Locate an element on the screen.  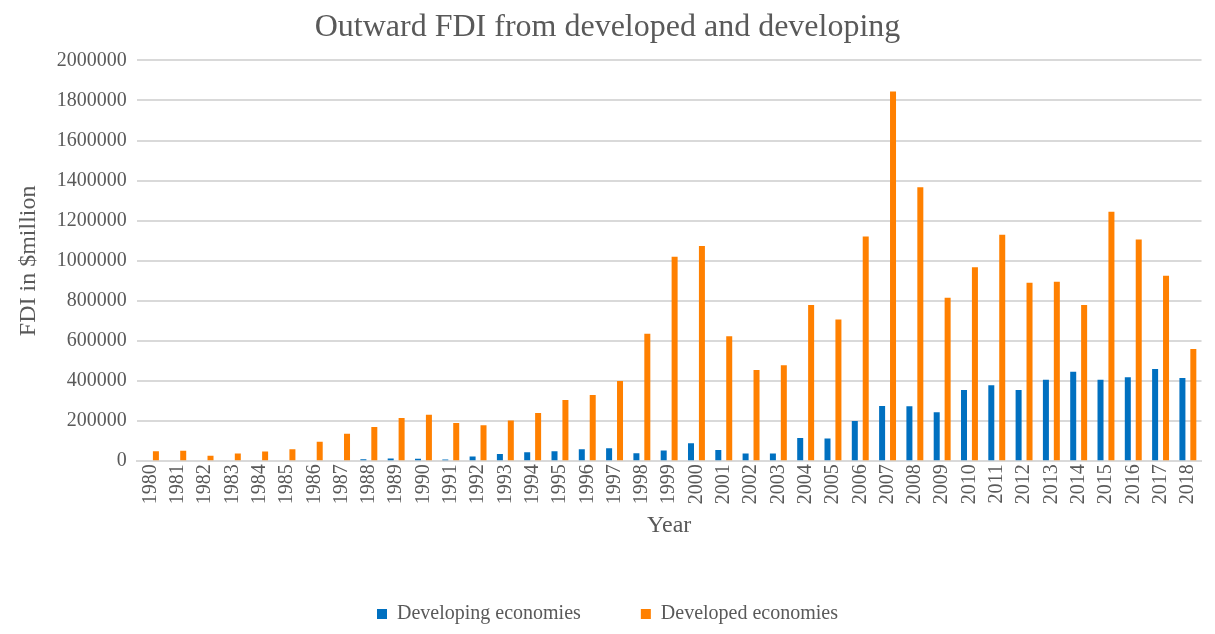
x-tick-label: 1996 is located at coordinates (585, 484).